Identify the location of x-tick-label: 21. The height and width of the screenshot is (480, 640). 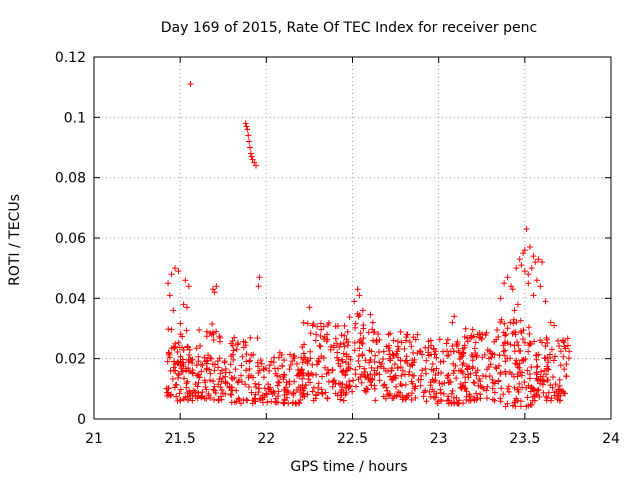
(94, 439).